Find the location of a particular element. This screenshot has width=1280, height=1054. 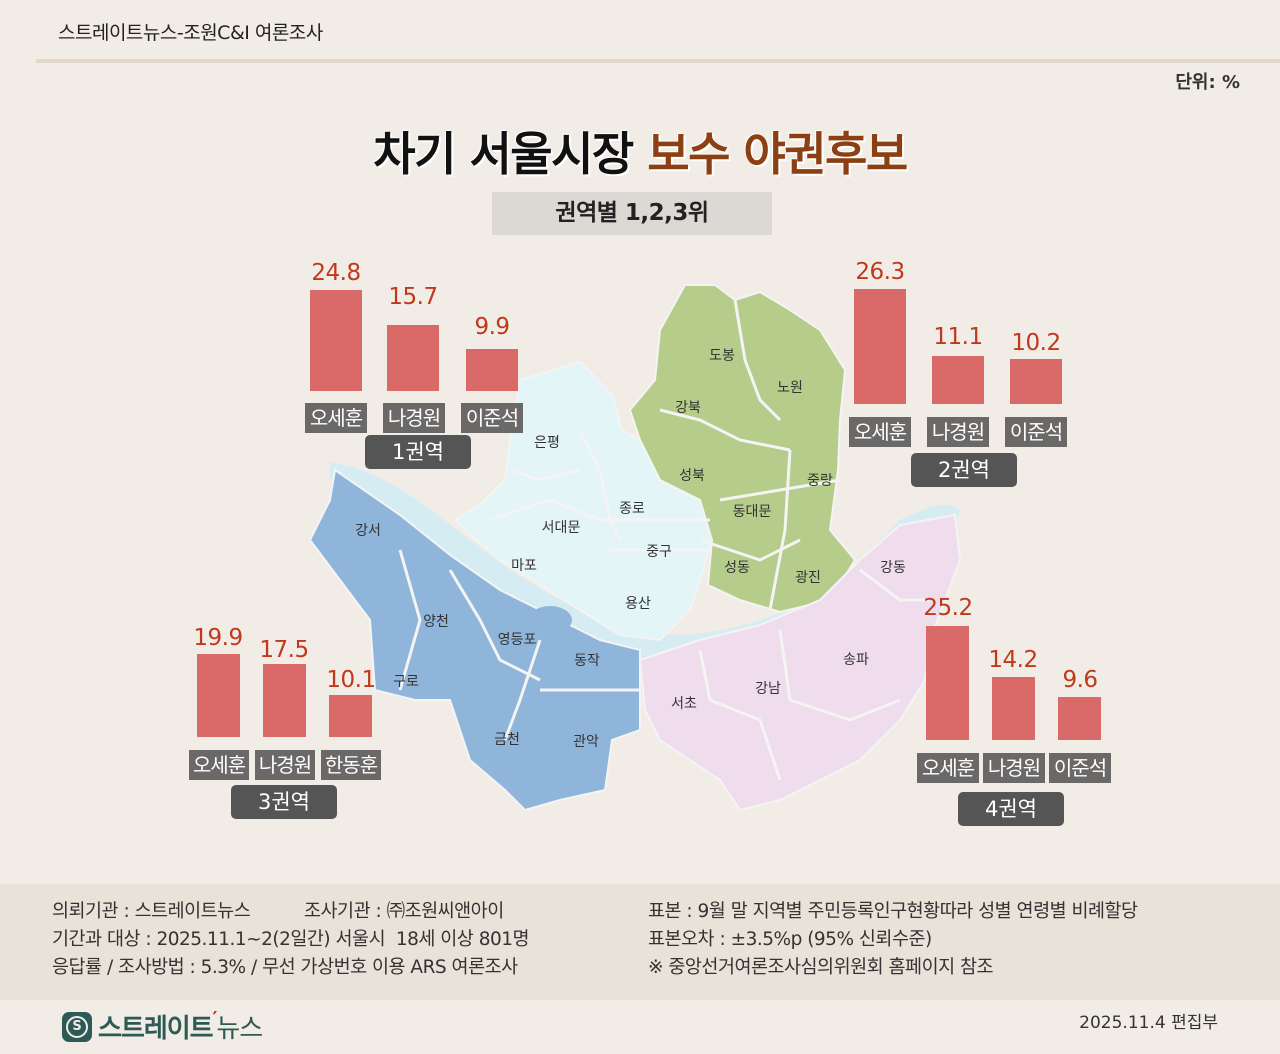

district-label: 구로 is located at coordinates (406, 682).